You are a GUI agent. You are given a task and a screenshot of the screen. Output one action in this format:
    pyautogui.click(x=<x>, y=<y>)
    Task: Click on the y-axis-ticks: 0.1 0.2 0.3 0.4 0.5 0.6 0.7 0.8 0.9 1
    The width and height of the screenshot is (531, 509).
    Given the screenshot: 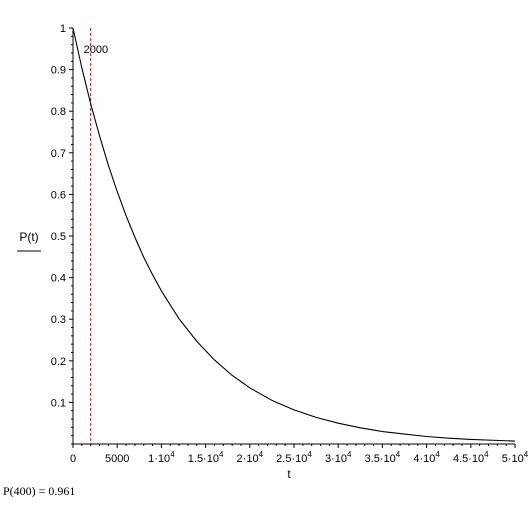 What is the action you would take?
    pyautogui.click(x=62, y=234)
    